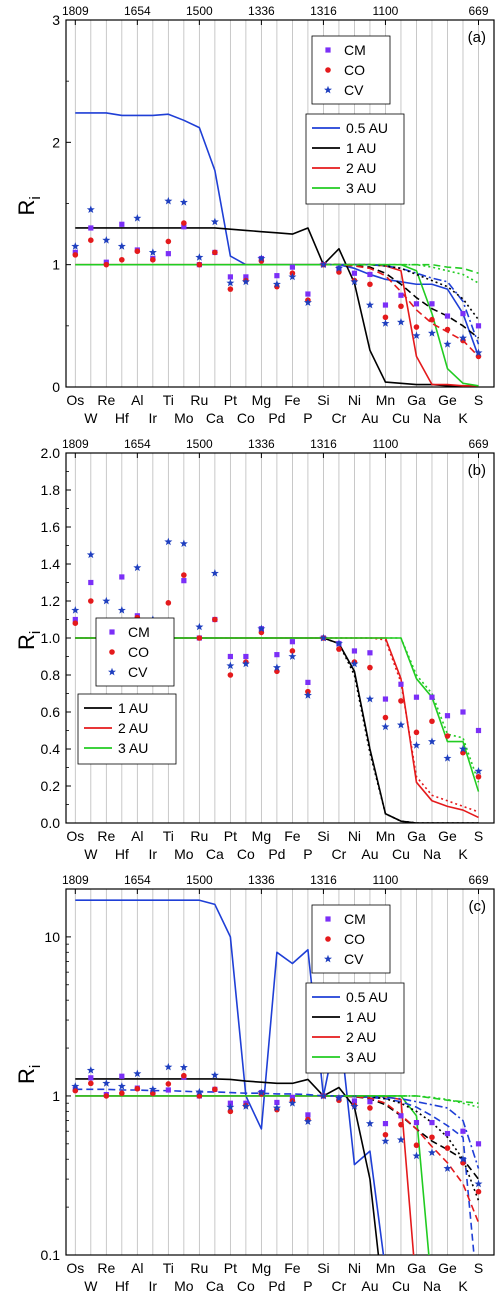 The image size is (498, 1298). Describe the element at coordinates (478, 880) in the screenshot. I see `top-axis-label: 669` at that location.